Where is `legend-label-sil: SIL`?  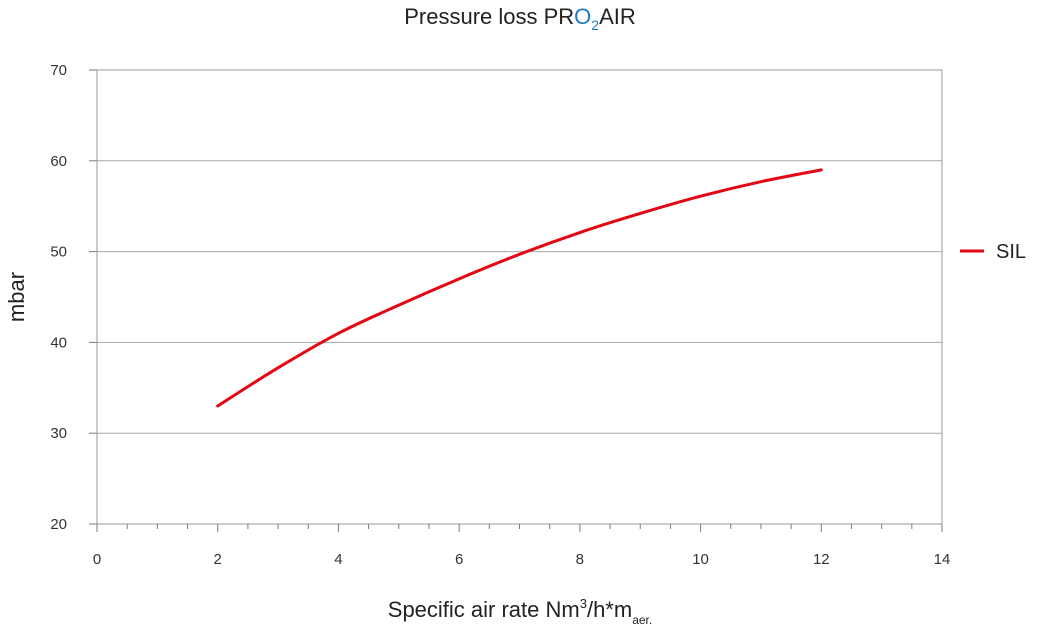
legend-label-sil: SIL is located at coordinates (1011, 252).